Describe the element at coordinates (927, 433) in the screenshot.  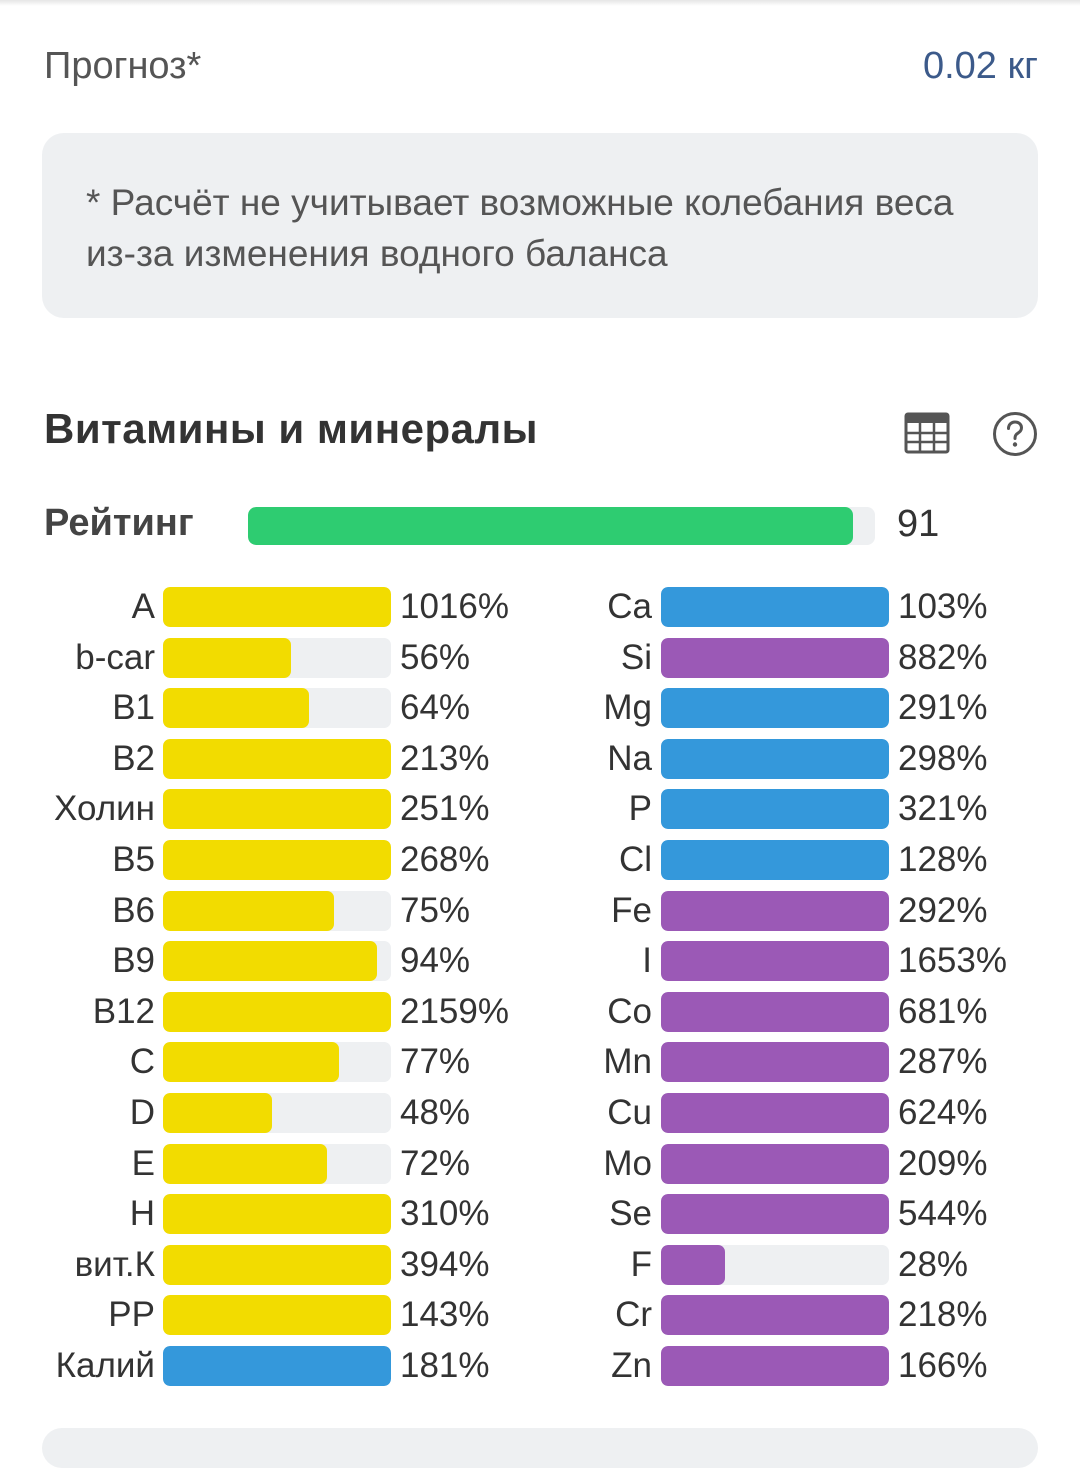
I see `table-icon` at that location.